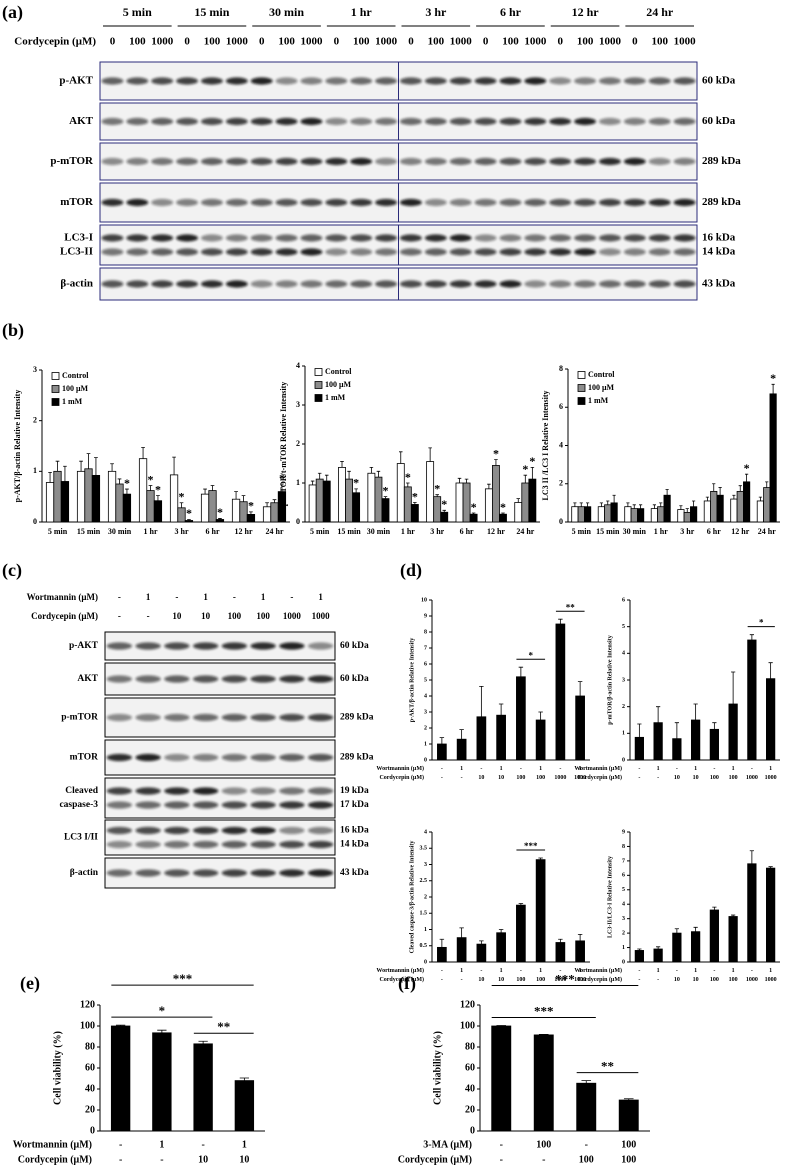 This screenshot has height=1166, width=787. What do you see at coordinates (425, 616) in the screenshot?
I see `y-tick-label: 9` at bounding box center [425, 616].